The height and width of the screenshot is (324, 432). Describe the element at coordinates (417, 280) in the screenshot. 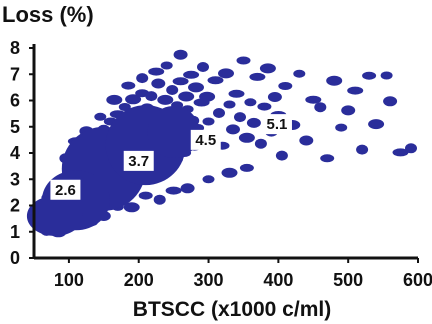

I see `x-tick-label: 600` at that location.